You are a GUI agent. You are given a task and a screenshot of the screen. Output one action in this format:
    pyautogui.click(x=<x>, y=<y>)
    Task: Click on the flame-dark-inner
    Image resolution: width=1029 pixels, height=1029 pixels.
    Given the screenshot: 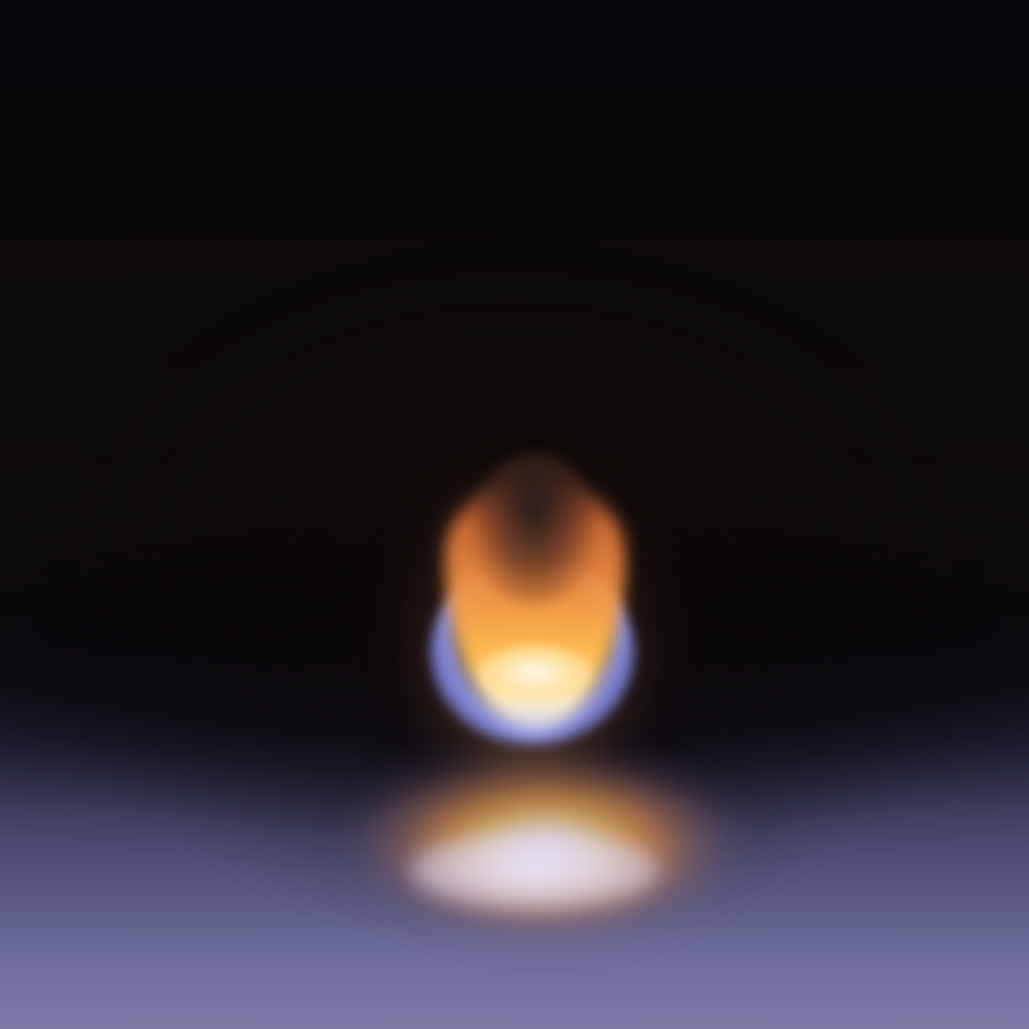 What is the action you would take?
    pyautogui.click(x=534, y=530)
    